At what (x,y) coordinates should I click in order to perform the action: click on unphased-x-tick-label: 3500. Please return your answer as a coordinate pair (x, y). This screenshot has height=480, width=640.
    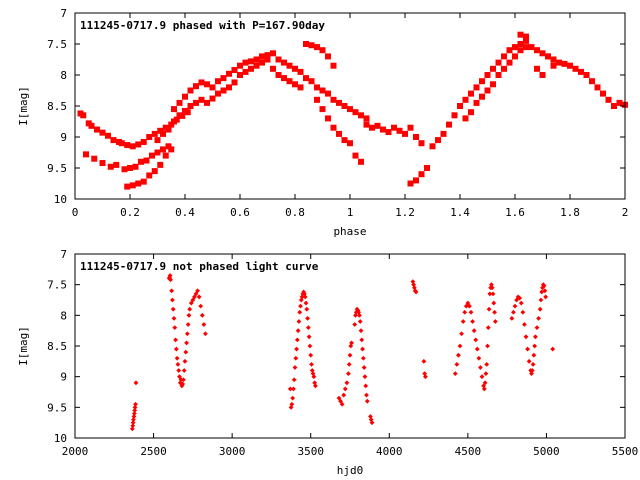
    Looking at the image, I should click on (310, 451).